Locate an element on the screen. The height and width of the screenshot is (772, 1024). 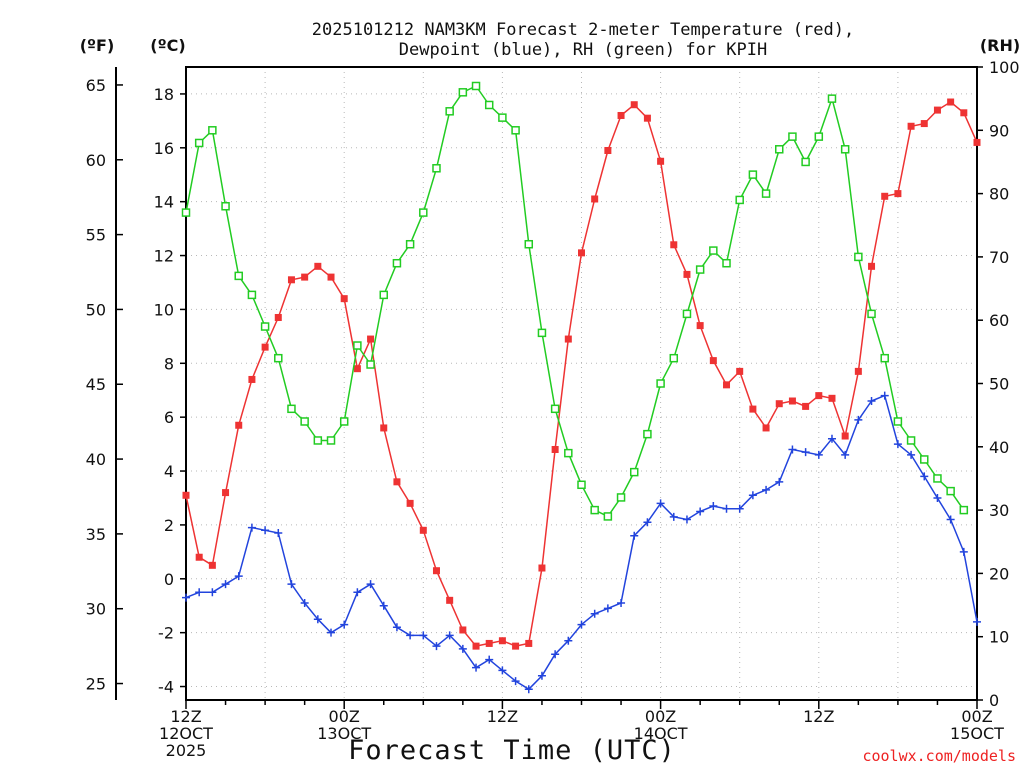
celsius-tick-label: 0 is located at coordinates (169, 579).